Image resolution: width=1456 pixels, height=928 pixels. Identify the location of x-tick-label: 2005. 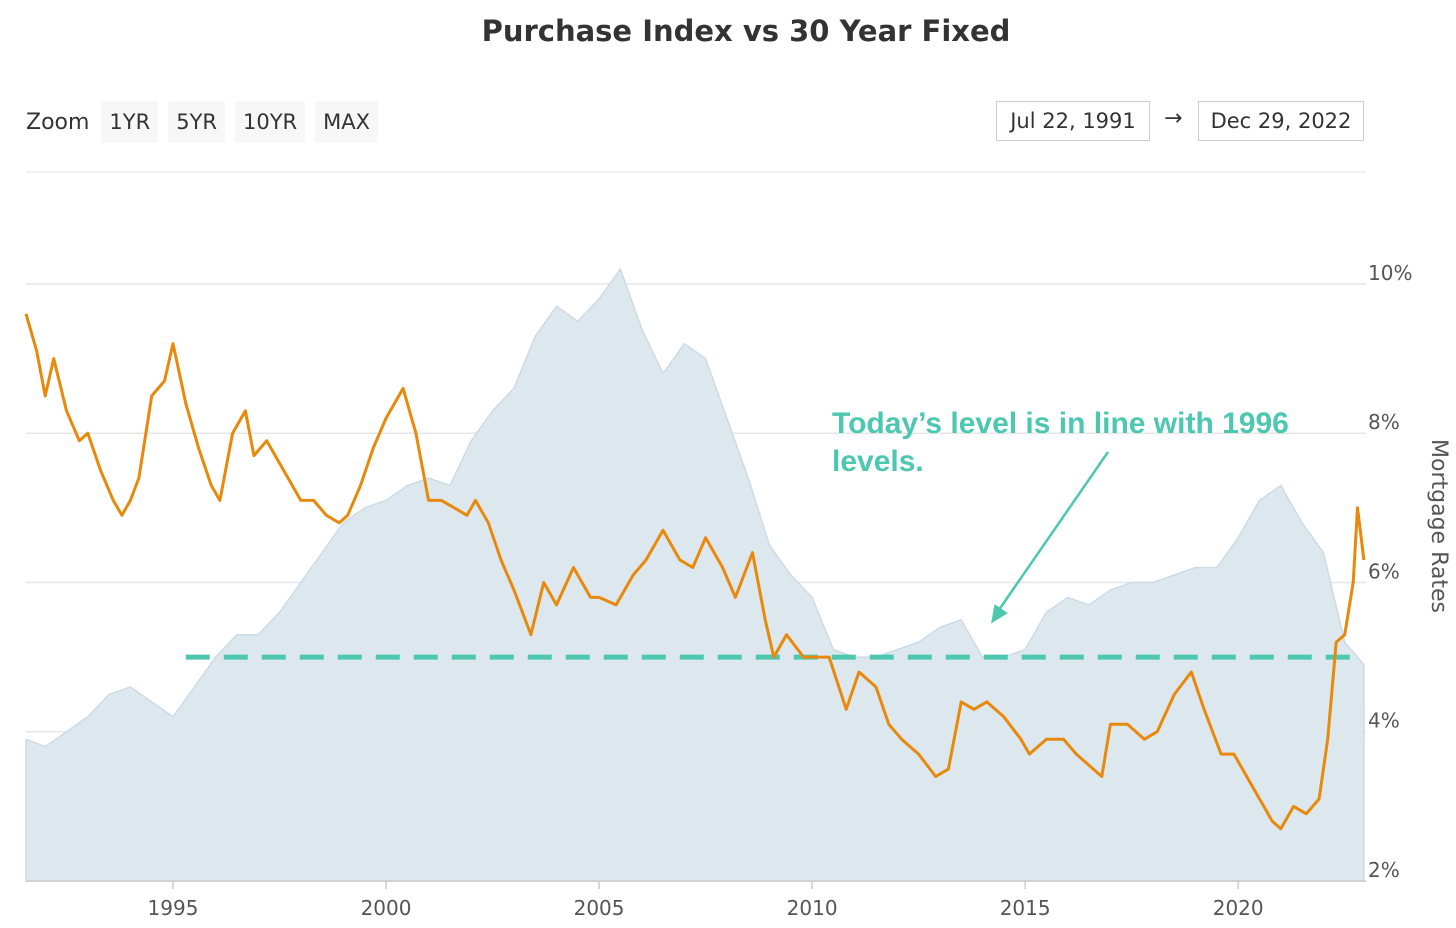
(599, 908).